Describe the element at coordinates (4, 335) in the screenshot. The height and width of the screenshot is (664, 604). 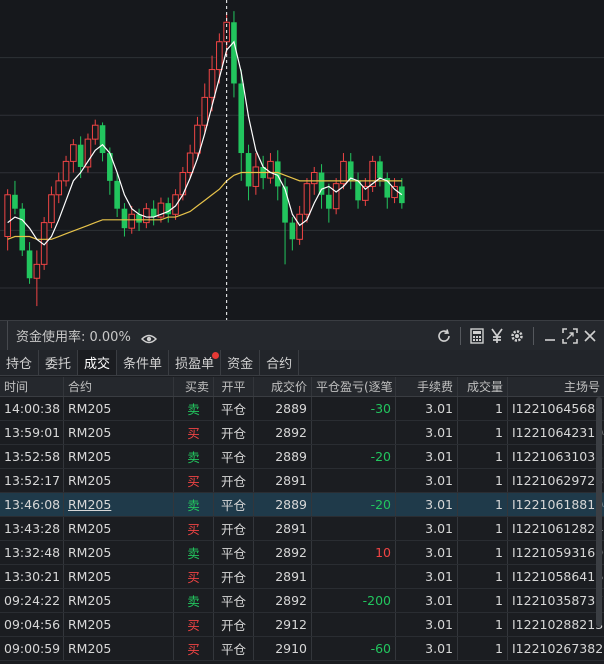
I see `panel-edge` at that location.